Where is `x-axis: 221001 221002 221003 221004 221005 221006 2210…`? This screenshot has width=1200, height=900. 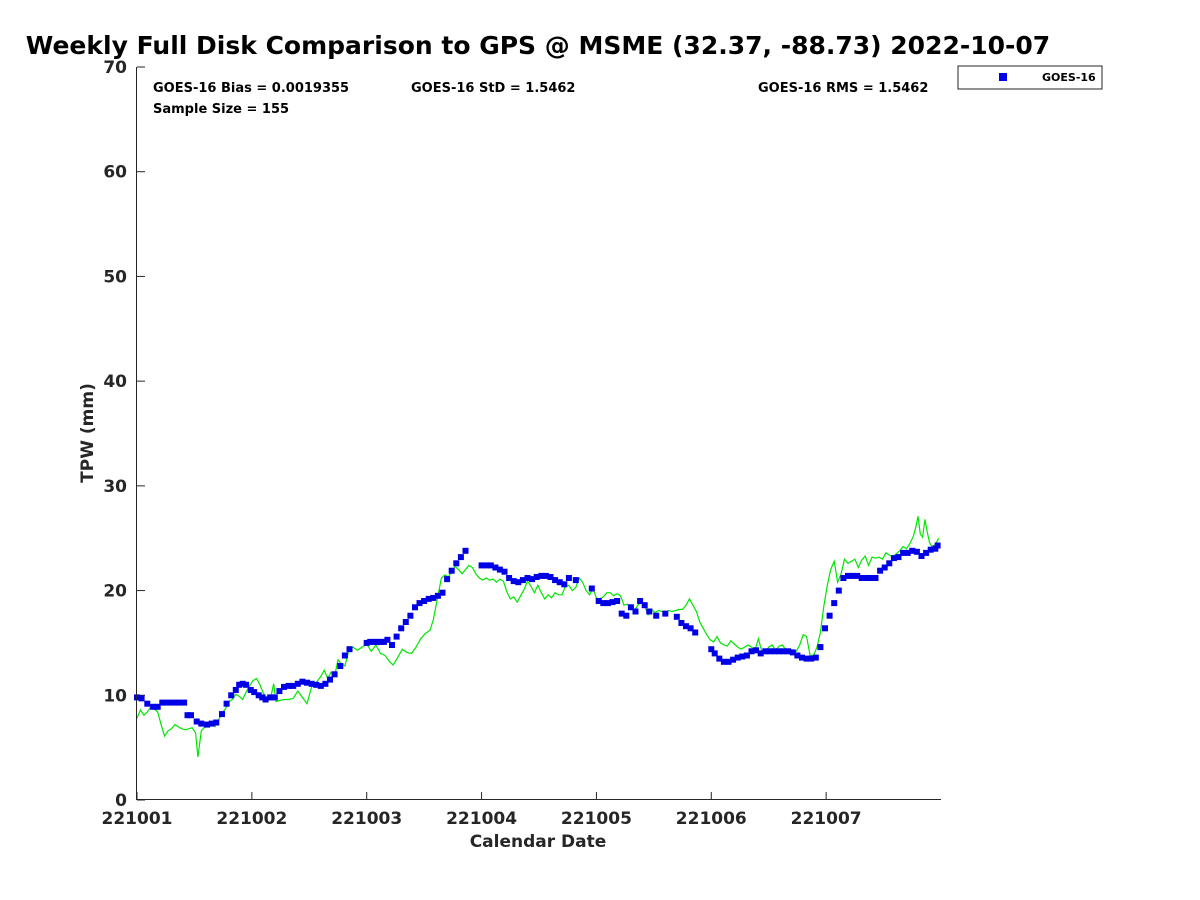
x-axis: 221001 221002 221003 221004 221005 221006 2210… is located at coordinates (482, 810).